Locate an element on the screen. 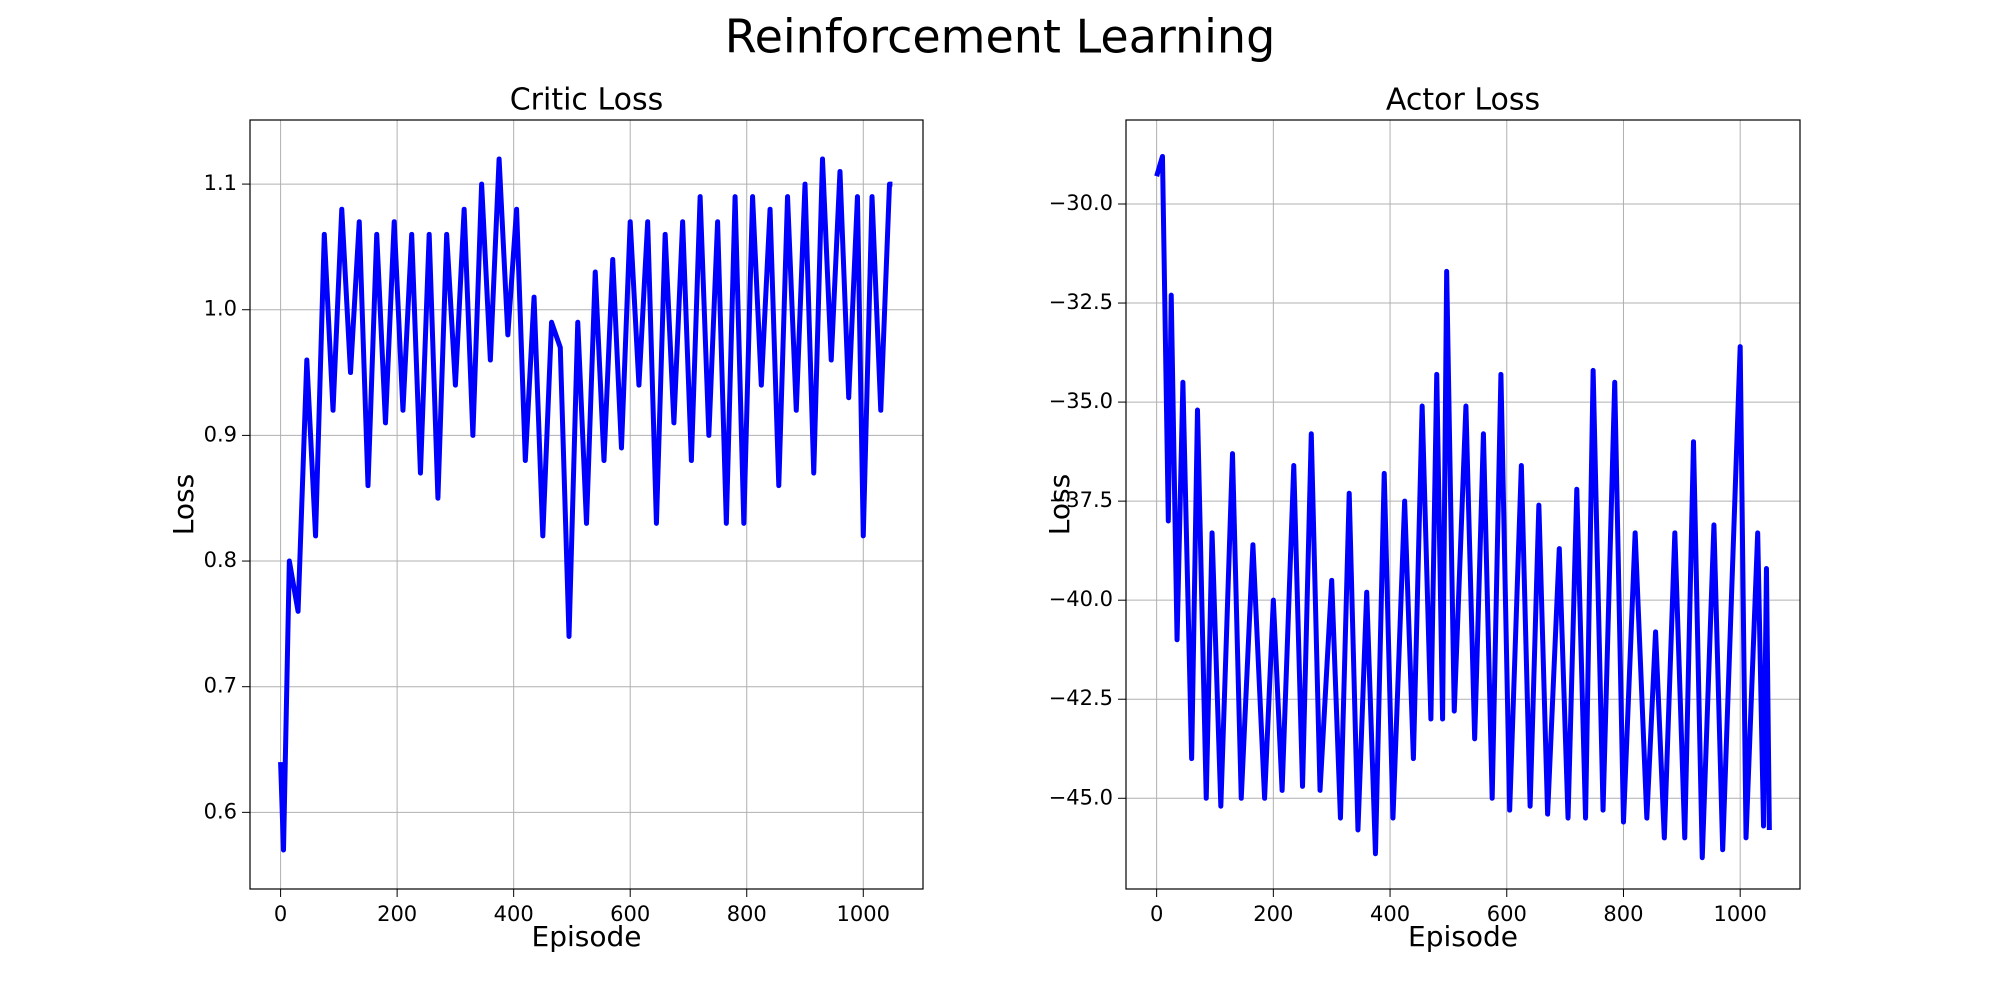 The width and height of the screenshot is (2000, 1000). y-tick-label: −42.5 is located at coordinates (1081, 698).